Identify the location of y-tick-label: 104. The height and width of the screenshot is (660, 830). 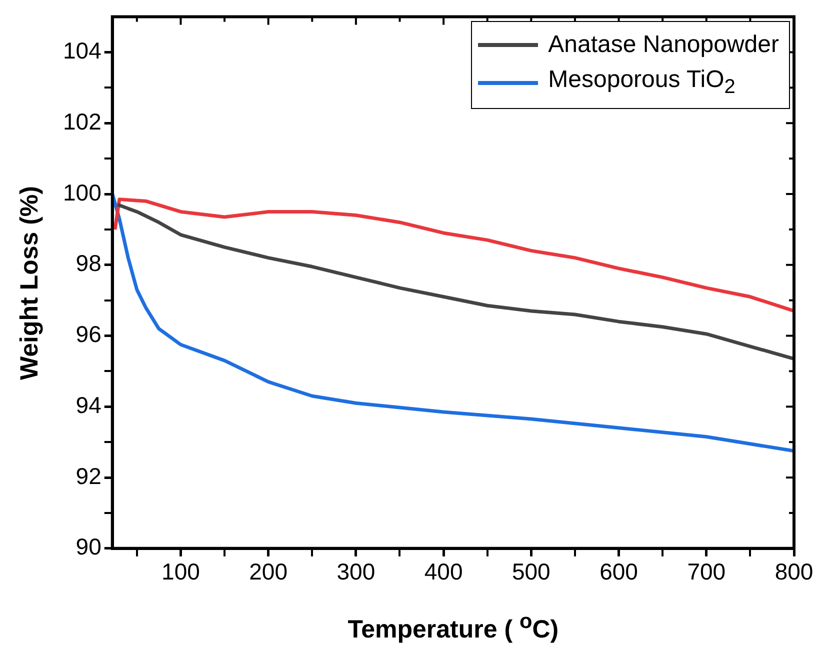
(82, 51).